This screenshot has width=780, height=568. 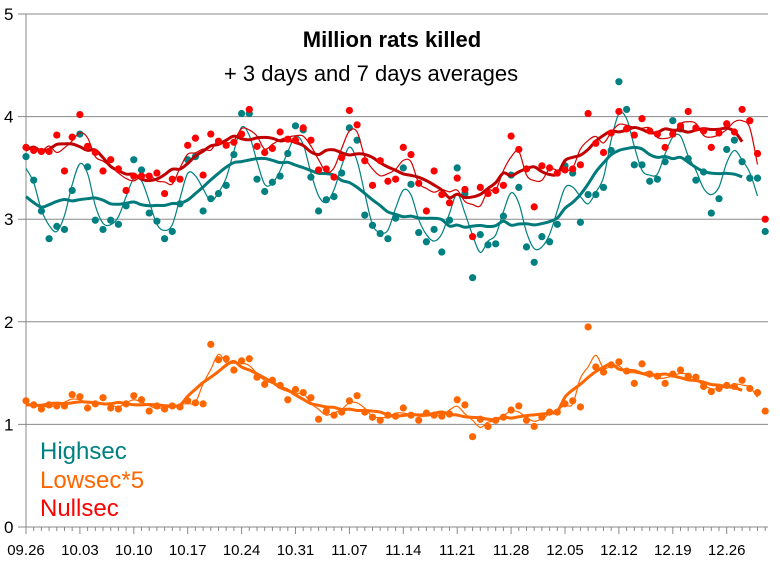 I want to click on x-tick-label: 12.26, so click(x=727, y=550).